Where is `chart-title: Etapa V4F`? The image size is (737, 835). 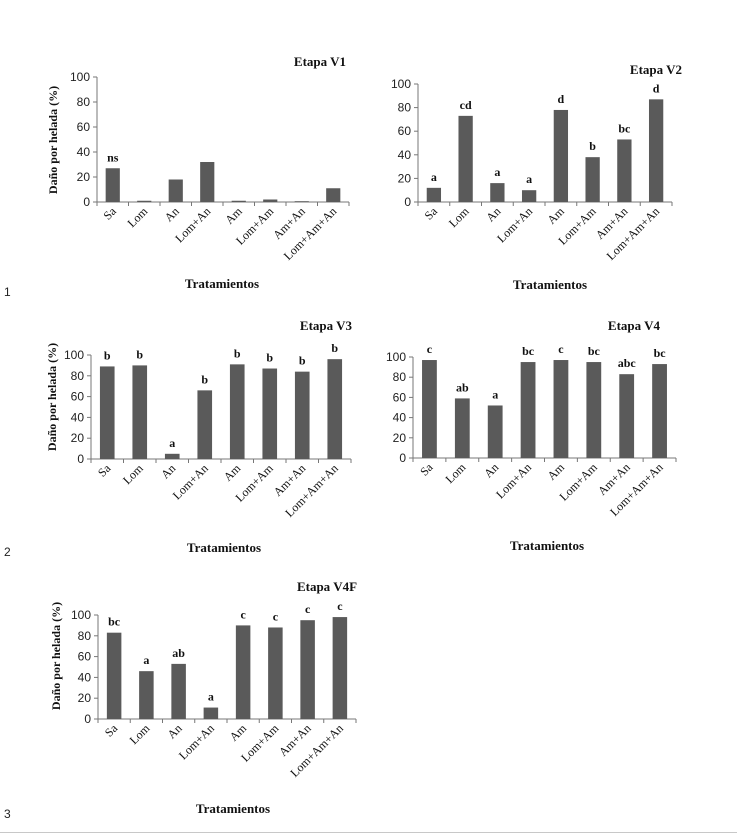 chart-title: Etapa V4F is located at coordinates (327, 586).